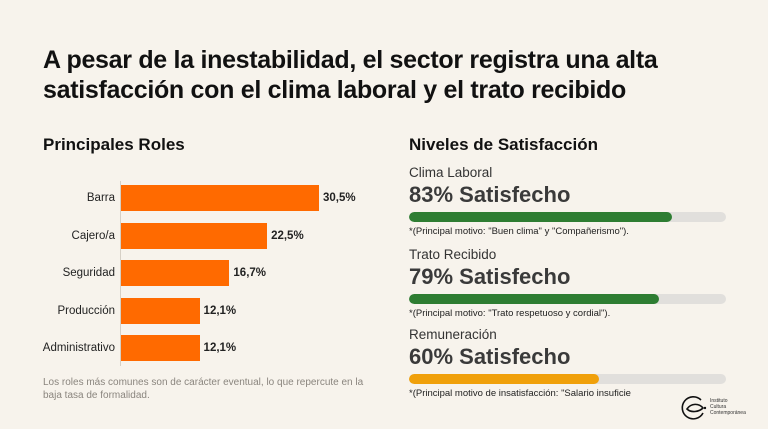  What do you see at coordinates (694, 408) in the screenshot?
I see `logo-icon` at bounding box center [694, 408].